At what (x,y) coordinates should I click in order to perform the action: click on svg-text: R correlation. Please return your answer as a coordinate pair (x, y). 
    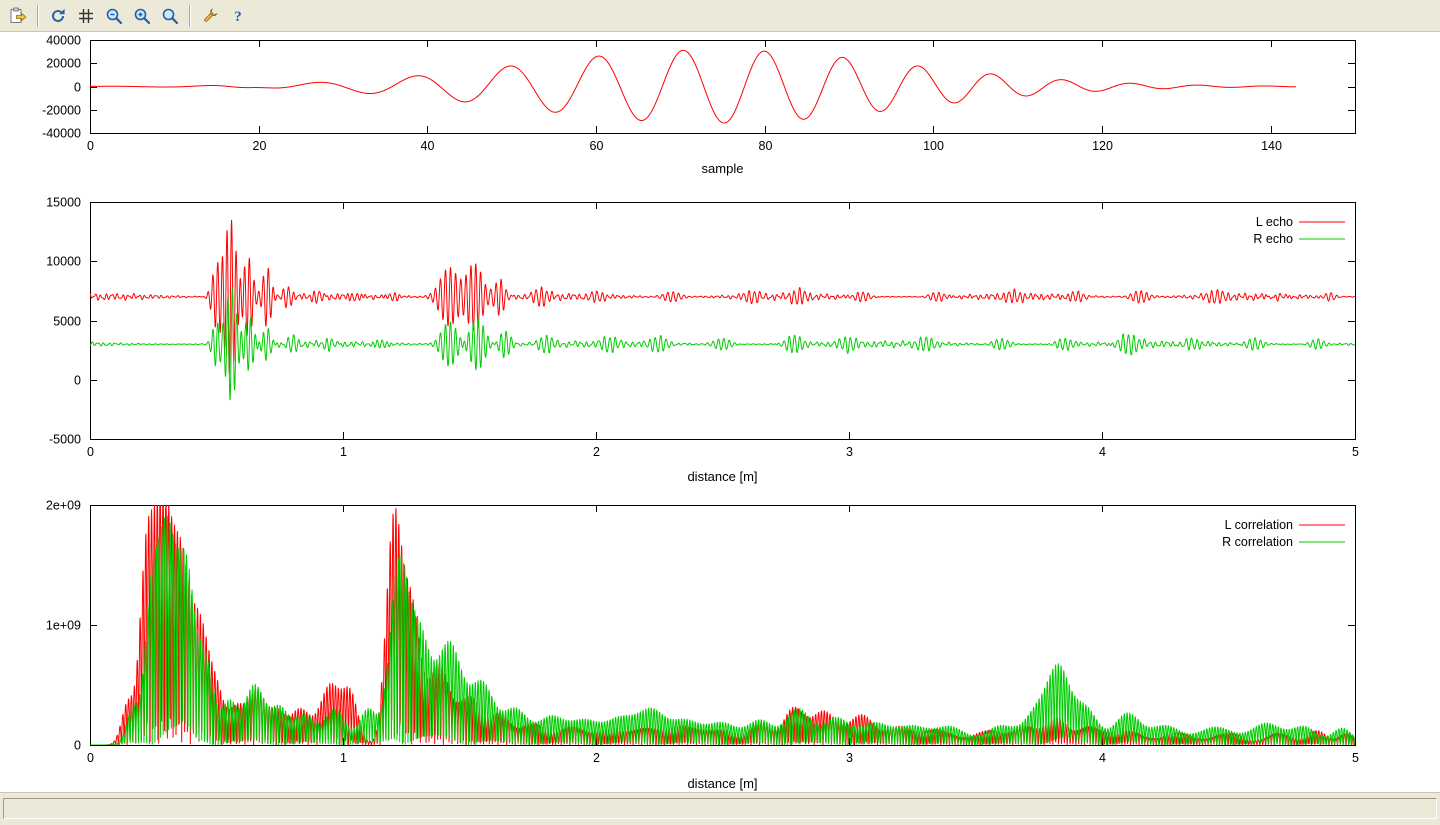
    Looking at the image, I should click on (1257, 542).